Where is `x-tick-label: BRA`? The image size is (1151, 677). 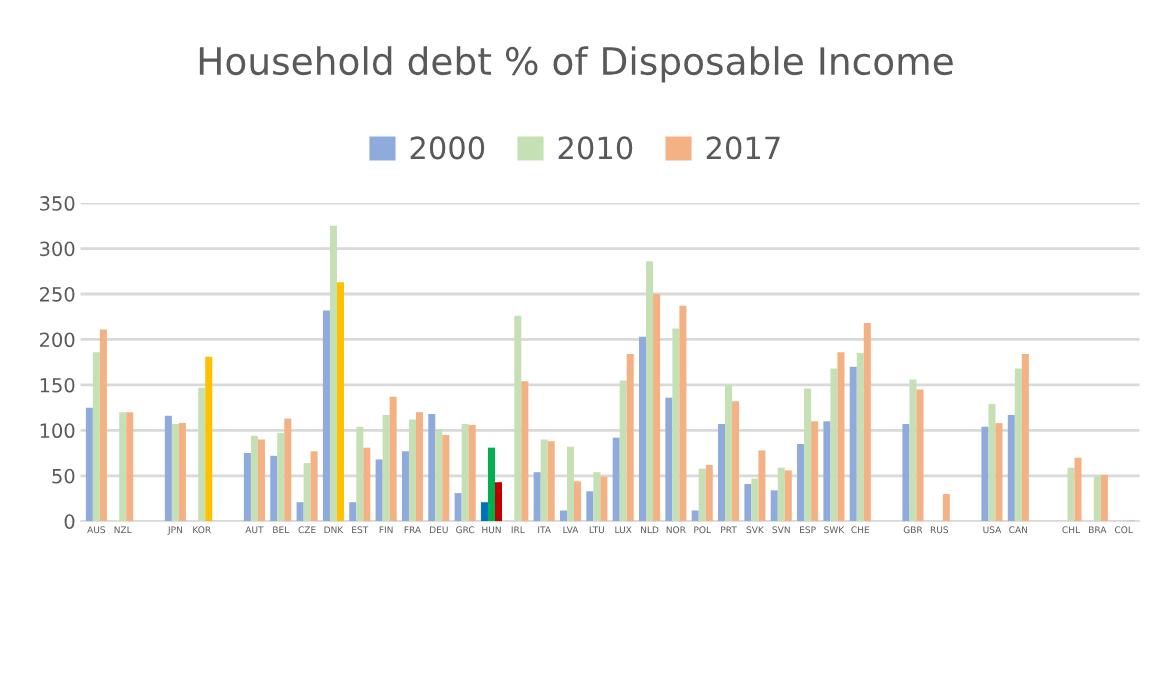 x-tick-label: BRA is located at coordinates (1098, 530).